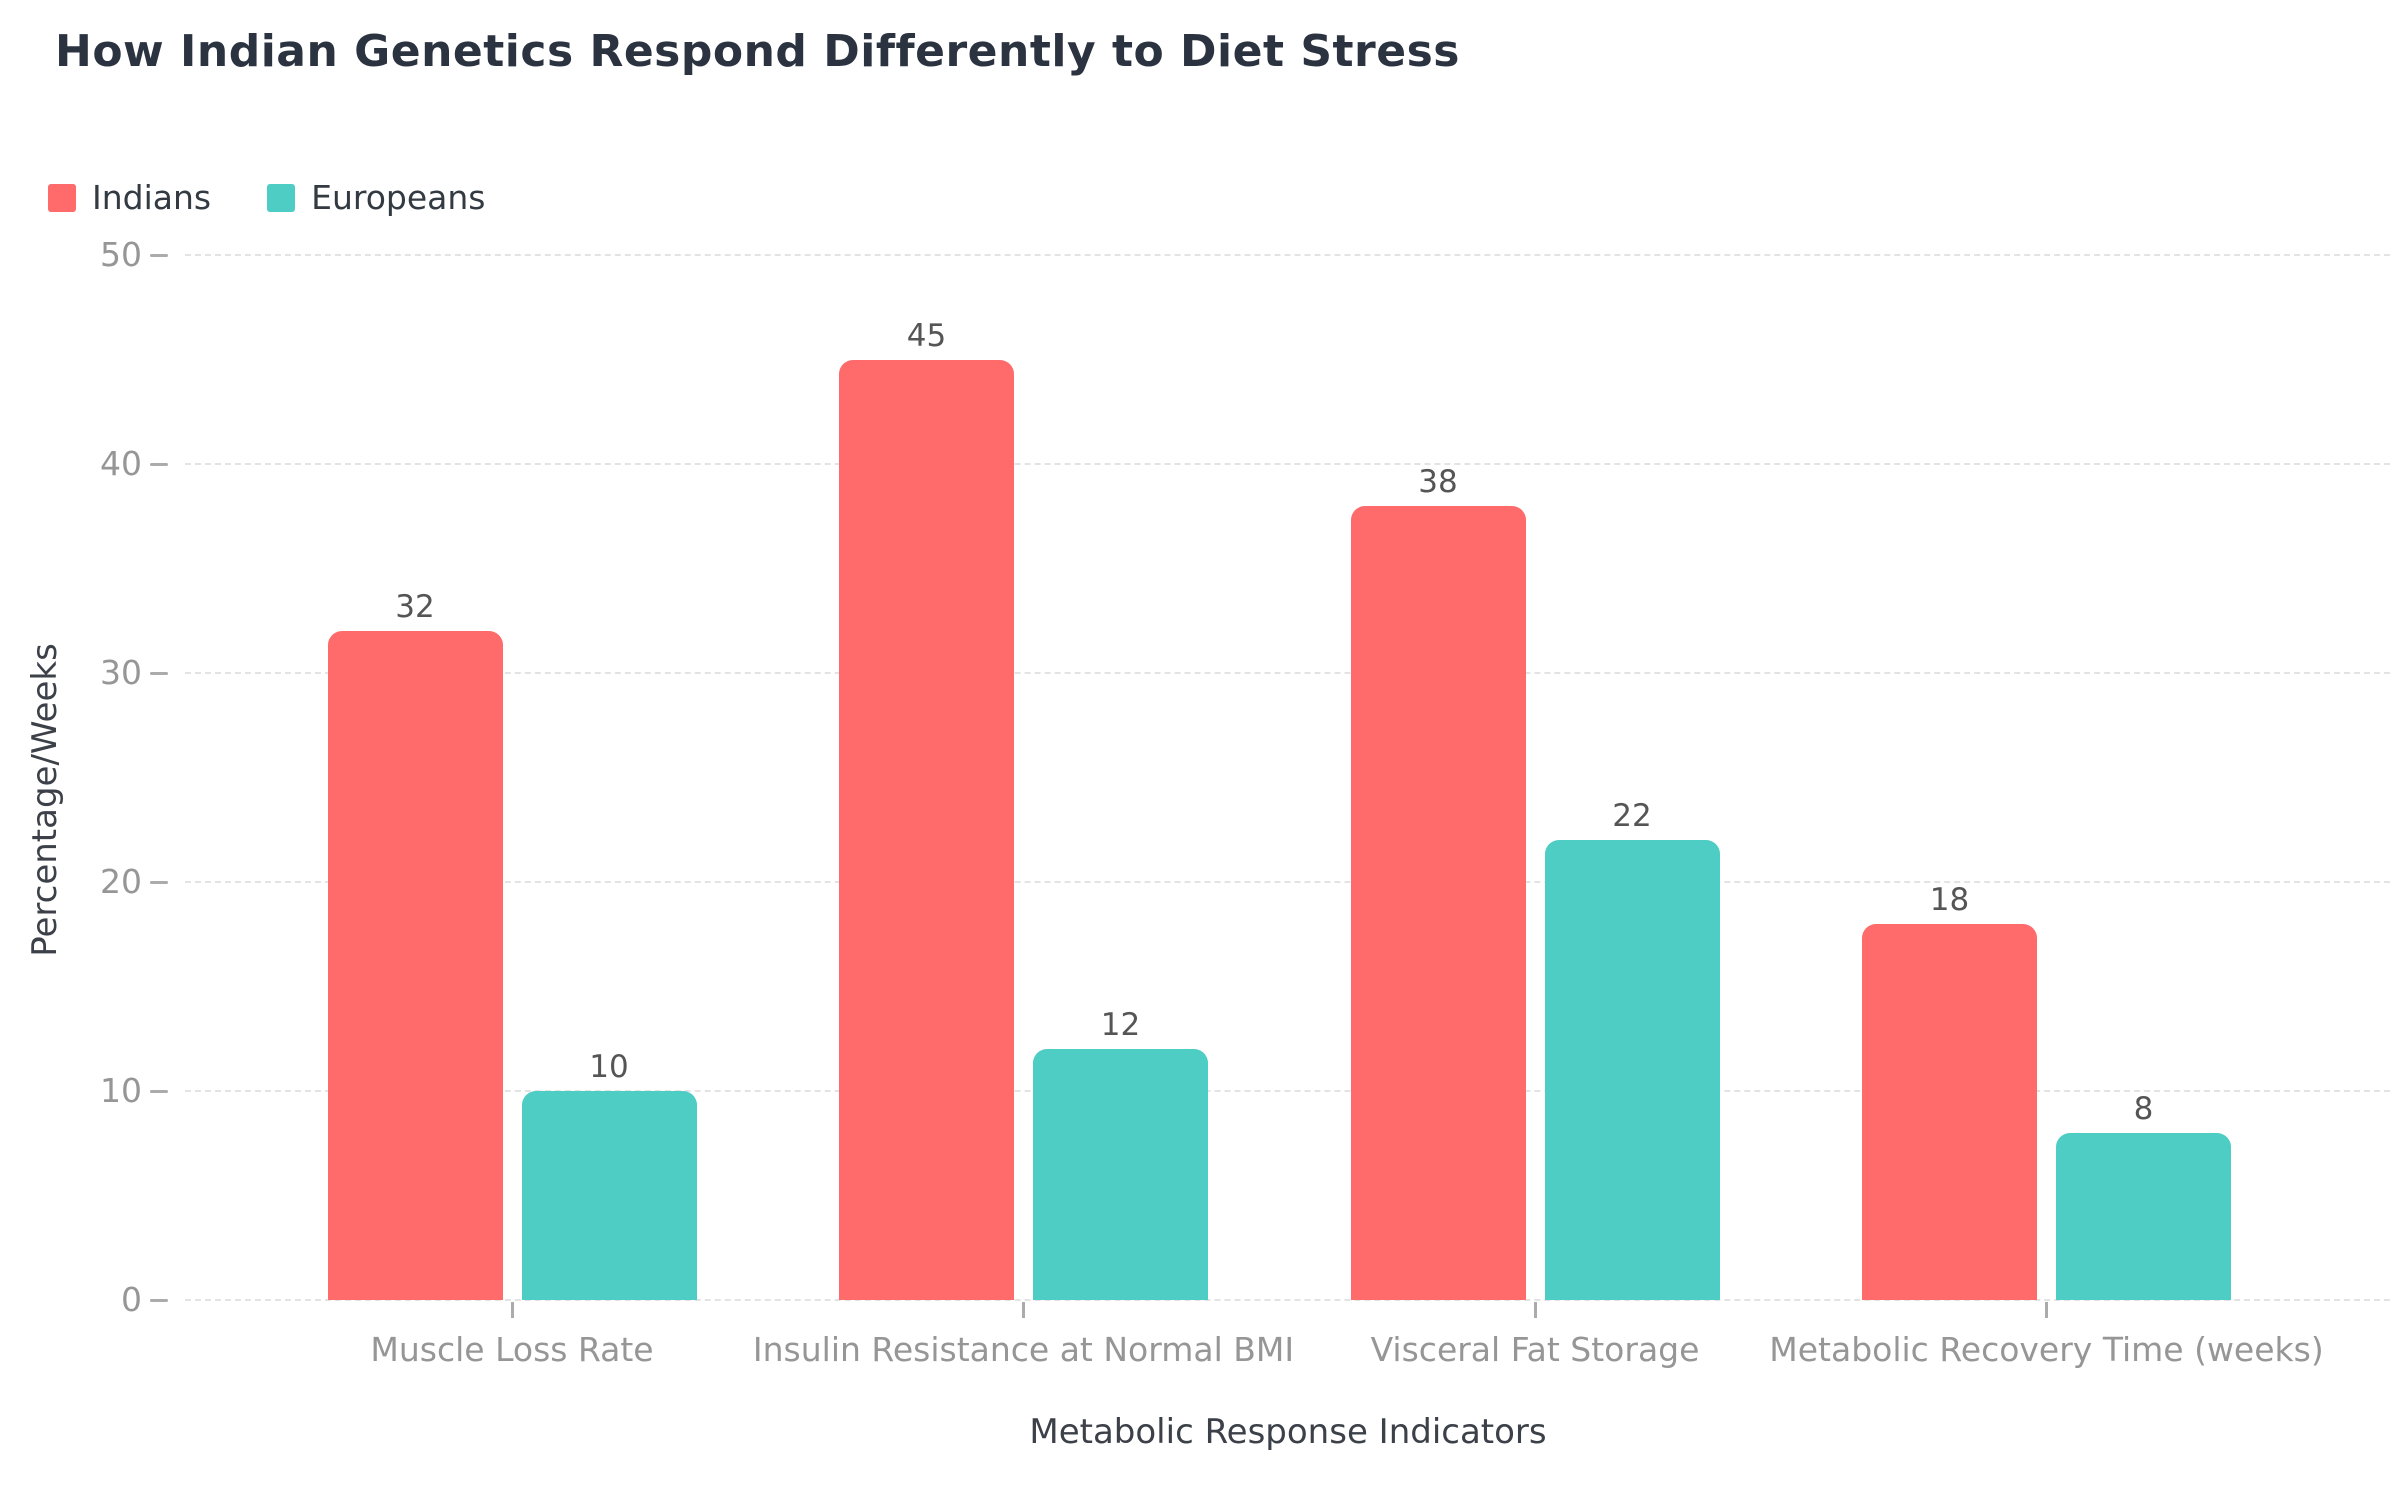 The width and height of the screenshot is (2400, 1500). I want to click on legend-swatch-indians, so click(62, 197).